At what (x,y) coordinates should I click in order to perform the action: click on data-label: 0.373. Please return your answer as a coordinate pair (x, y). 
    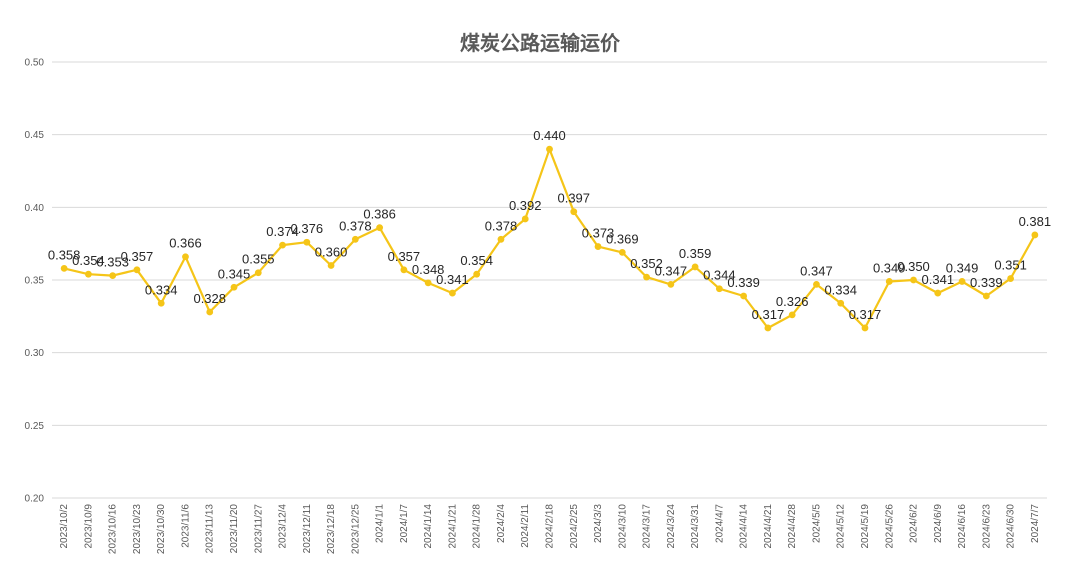
    Looking at the image, I should click on (598, 233).